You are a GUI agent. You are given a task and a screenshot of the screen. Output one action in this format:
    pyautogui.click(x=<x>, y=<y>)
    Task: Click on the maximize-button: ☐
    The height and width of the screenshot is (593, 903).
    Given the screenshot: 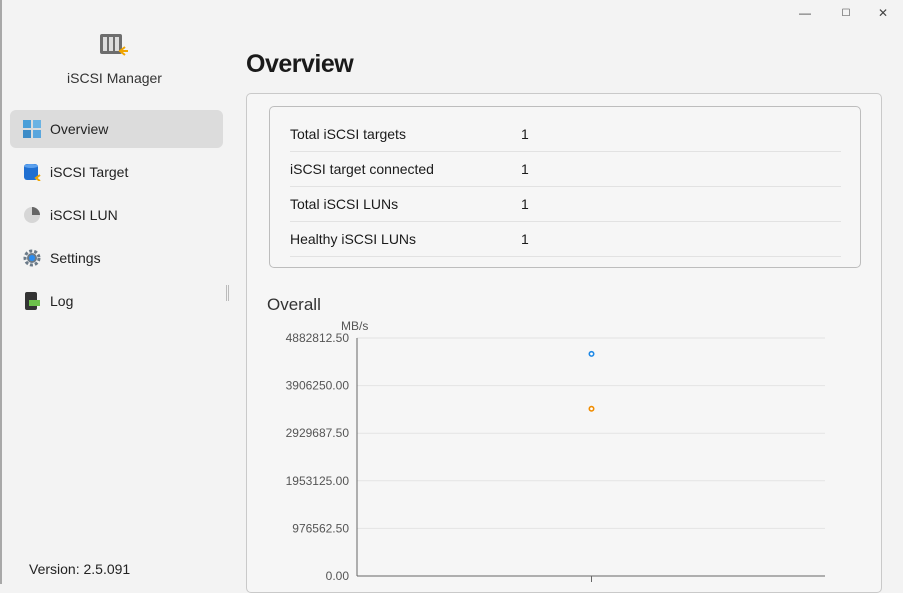 What is the action you would take?
    pyautogui.click(x=846, y=13)
    